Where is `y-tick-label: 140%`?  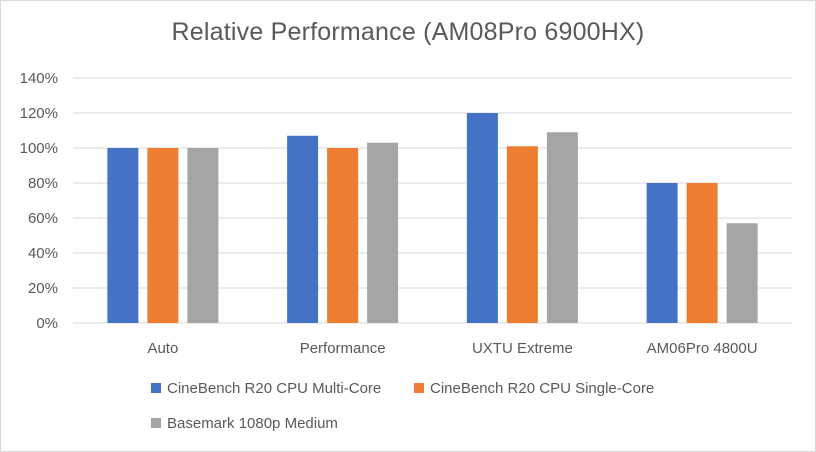
y-tick-label: 140% is located at coordinates (39, 78).